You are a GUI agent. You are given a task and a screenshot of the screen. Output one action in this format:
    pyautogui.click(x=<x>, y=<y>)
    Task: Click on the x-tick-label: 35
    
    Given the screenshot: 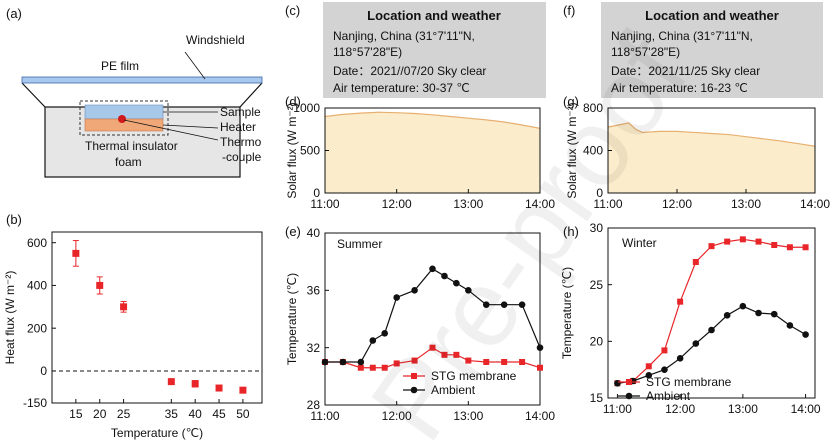 What is the action you would take?
    pyautogui.click(x=172, y=414)
    